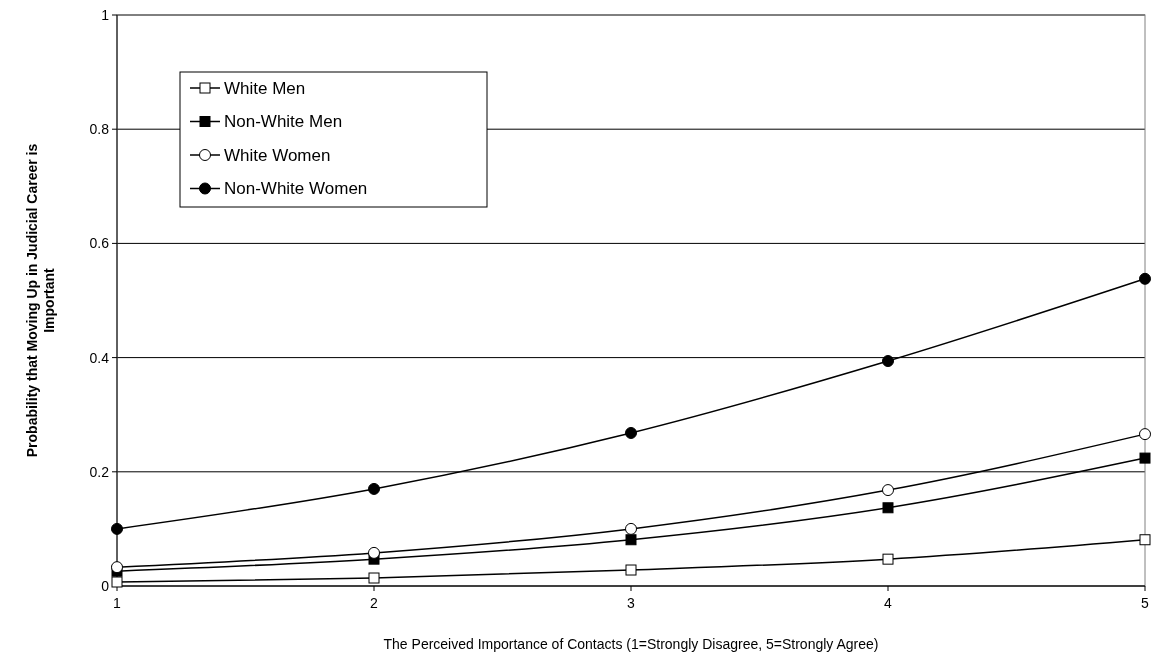 The image size is (1152, 671). What do you see at coordinates (374, 603) in the screenshot?
I see `x-tick-label: 2` at bounding box center [374, 603].